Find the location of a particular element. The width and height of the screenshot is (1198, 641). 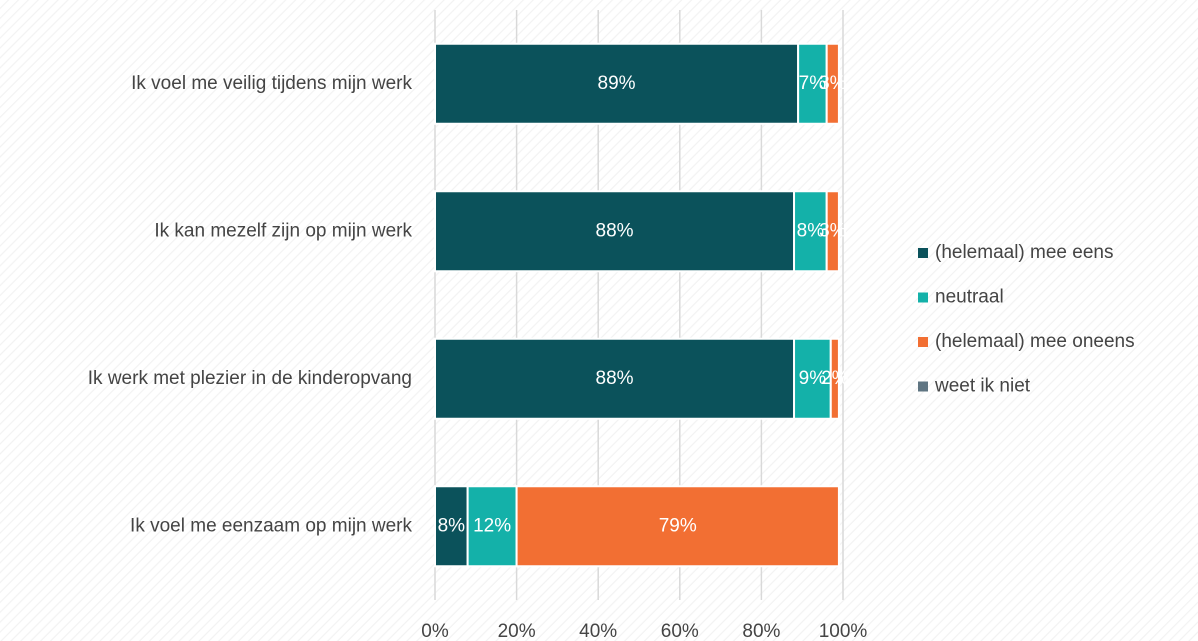

data-label: 9% is located at coordinates (813, 378).